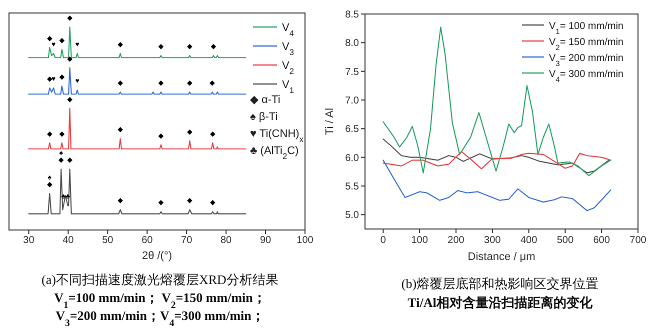 This screenshot has width=650, height=332. Describe the element at coordinates (586, 60) in the screenshot. I see `legend-label: V$_{3}$= 200 mm/min` at that location.